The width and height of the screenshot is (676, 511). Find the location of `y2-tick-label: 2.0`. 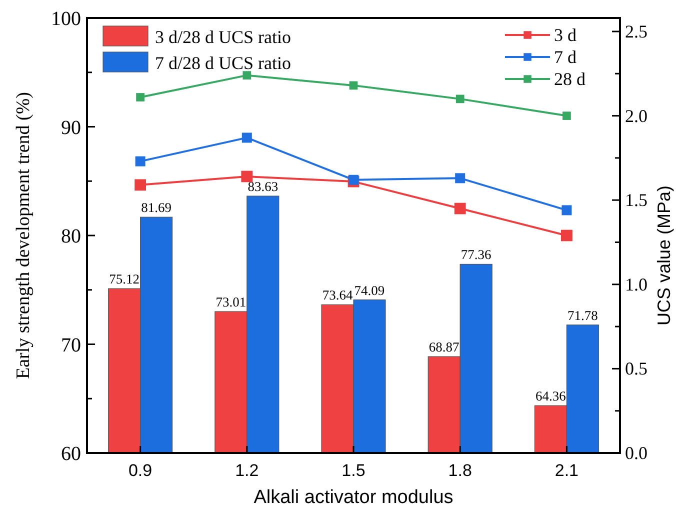

y2-tick-label: 2.0 is located at coordinates (636, 116).